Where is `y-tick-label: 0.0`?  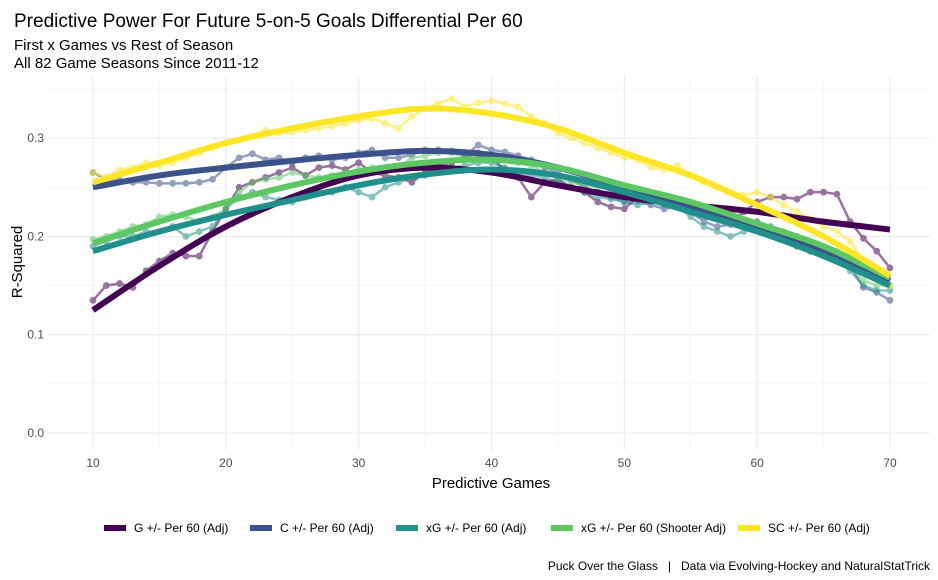 y-tick-label: 0.0 is located at coordinates (35, 433).